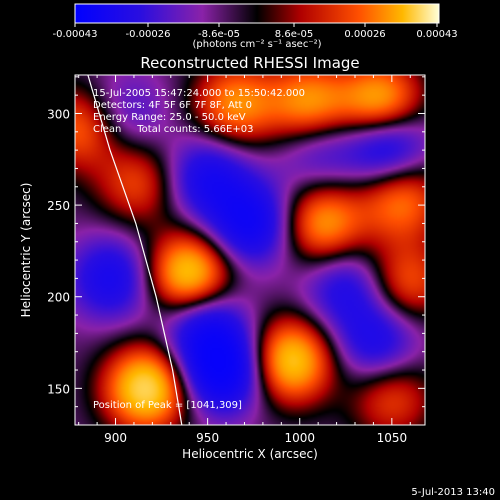  Describe the element at coordinates (169, 117) in the screenshot. I see `annotation-energy-range: Energy Range: 25.0 - 50.0 keV` at that location.